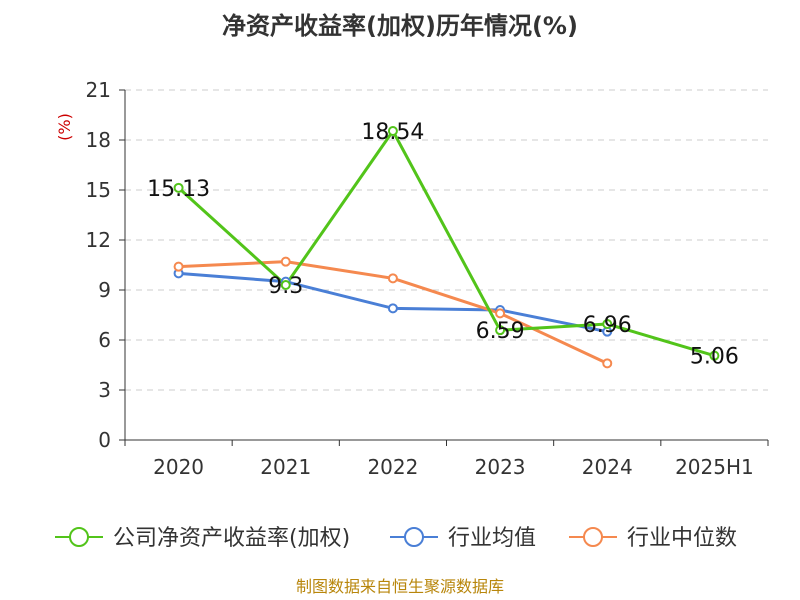  Describe the element at coordinates (98, 140) in the screenshot. I see `y-tick-label: 18` at that location.